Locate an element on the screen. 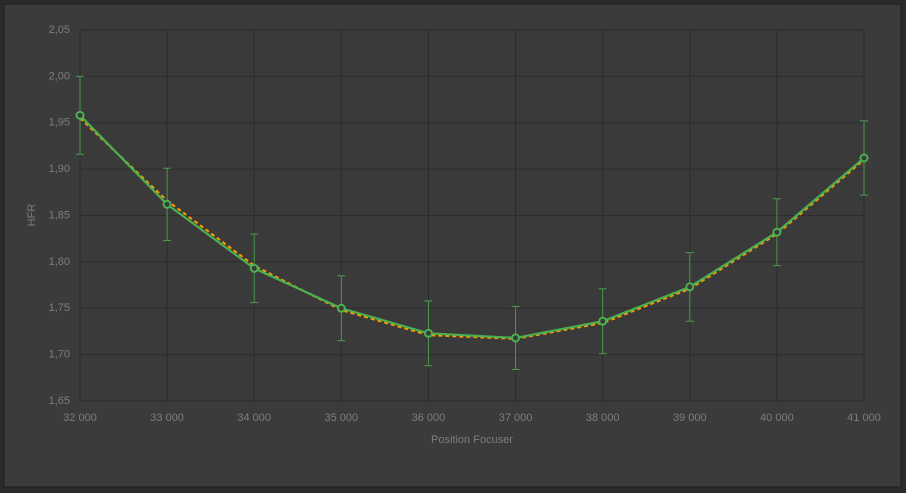 The image size is (906, 493). x-tick-label: 37 000 is located at coordinates (516, 418).